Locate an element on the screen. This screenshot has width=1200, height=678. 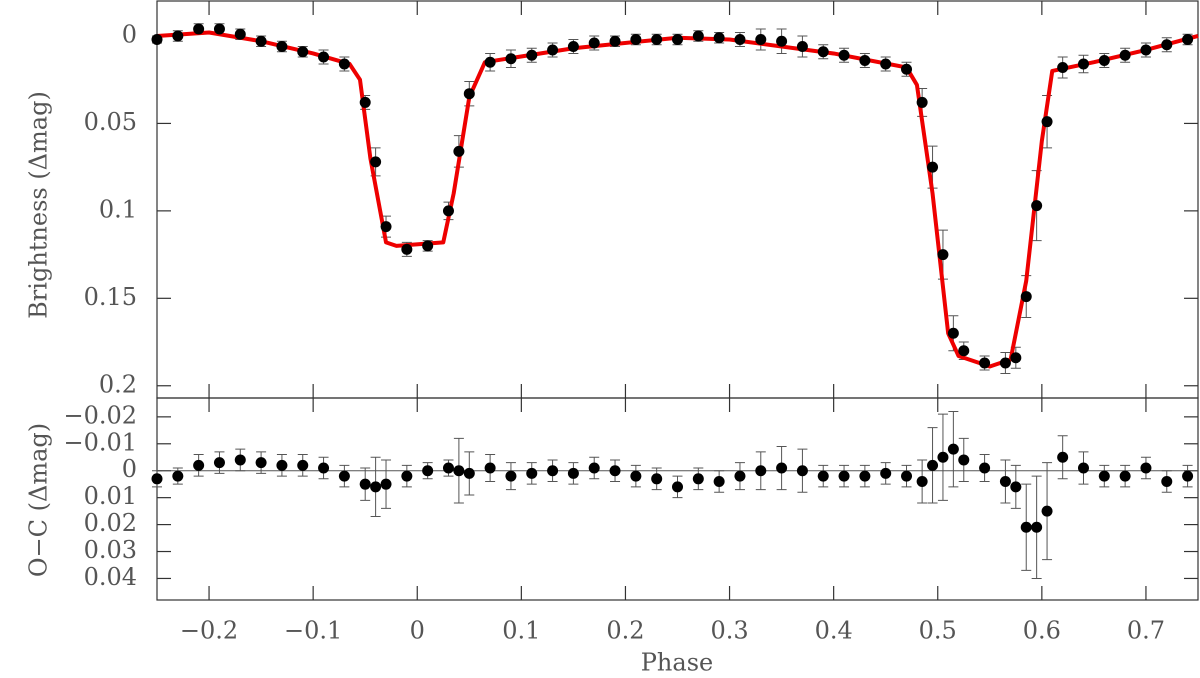
x-tick-label: −0.2 is located at coordinates (209, 631).